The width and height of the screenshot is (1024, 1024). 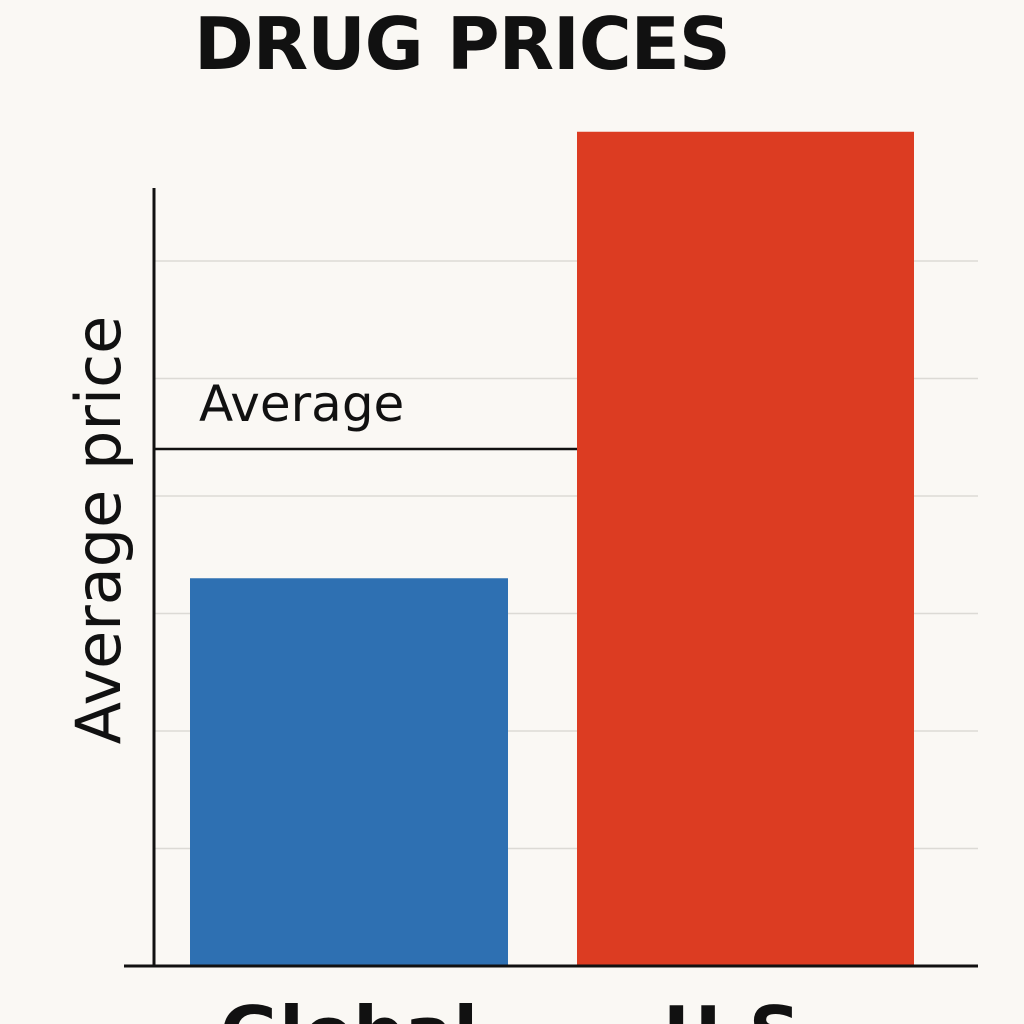 I want to click on y-axis-label: Average price, so click(x=98, y=530).